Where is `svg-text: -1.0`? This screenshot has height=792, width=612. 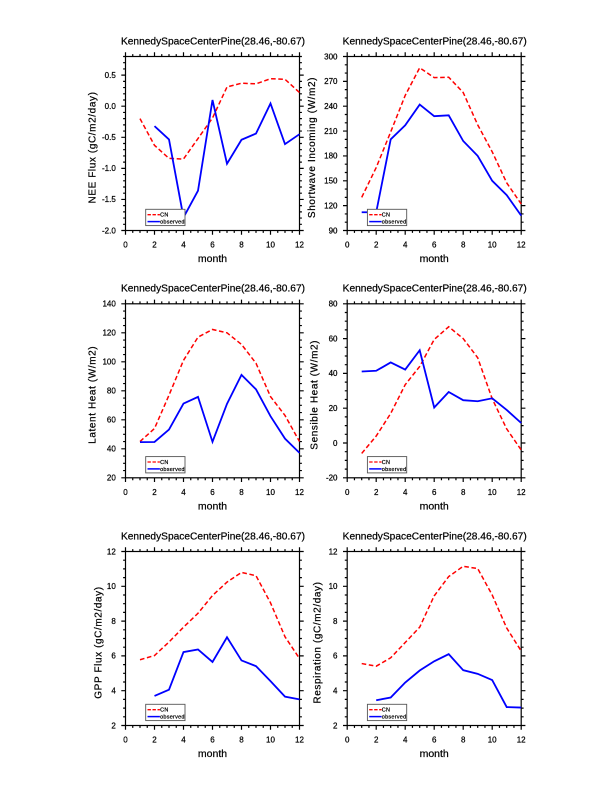
svg-text: -1.0 is located at coordinates (109, 168).